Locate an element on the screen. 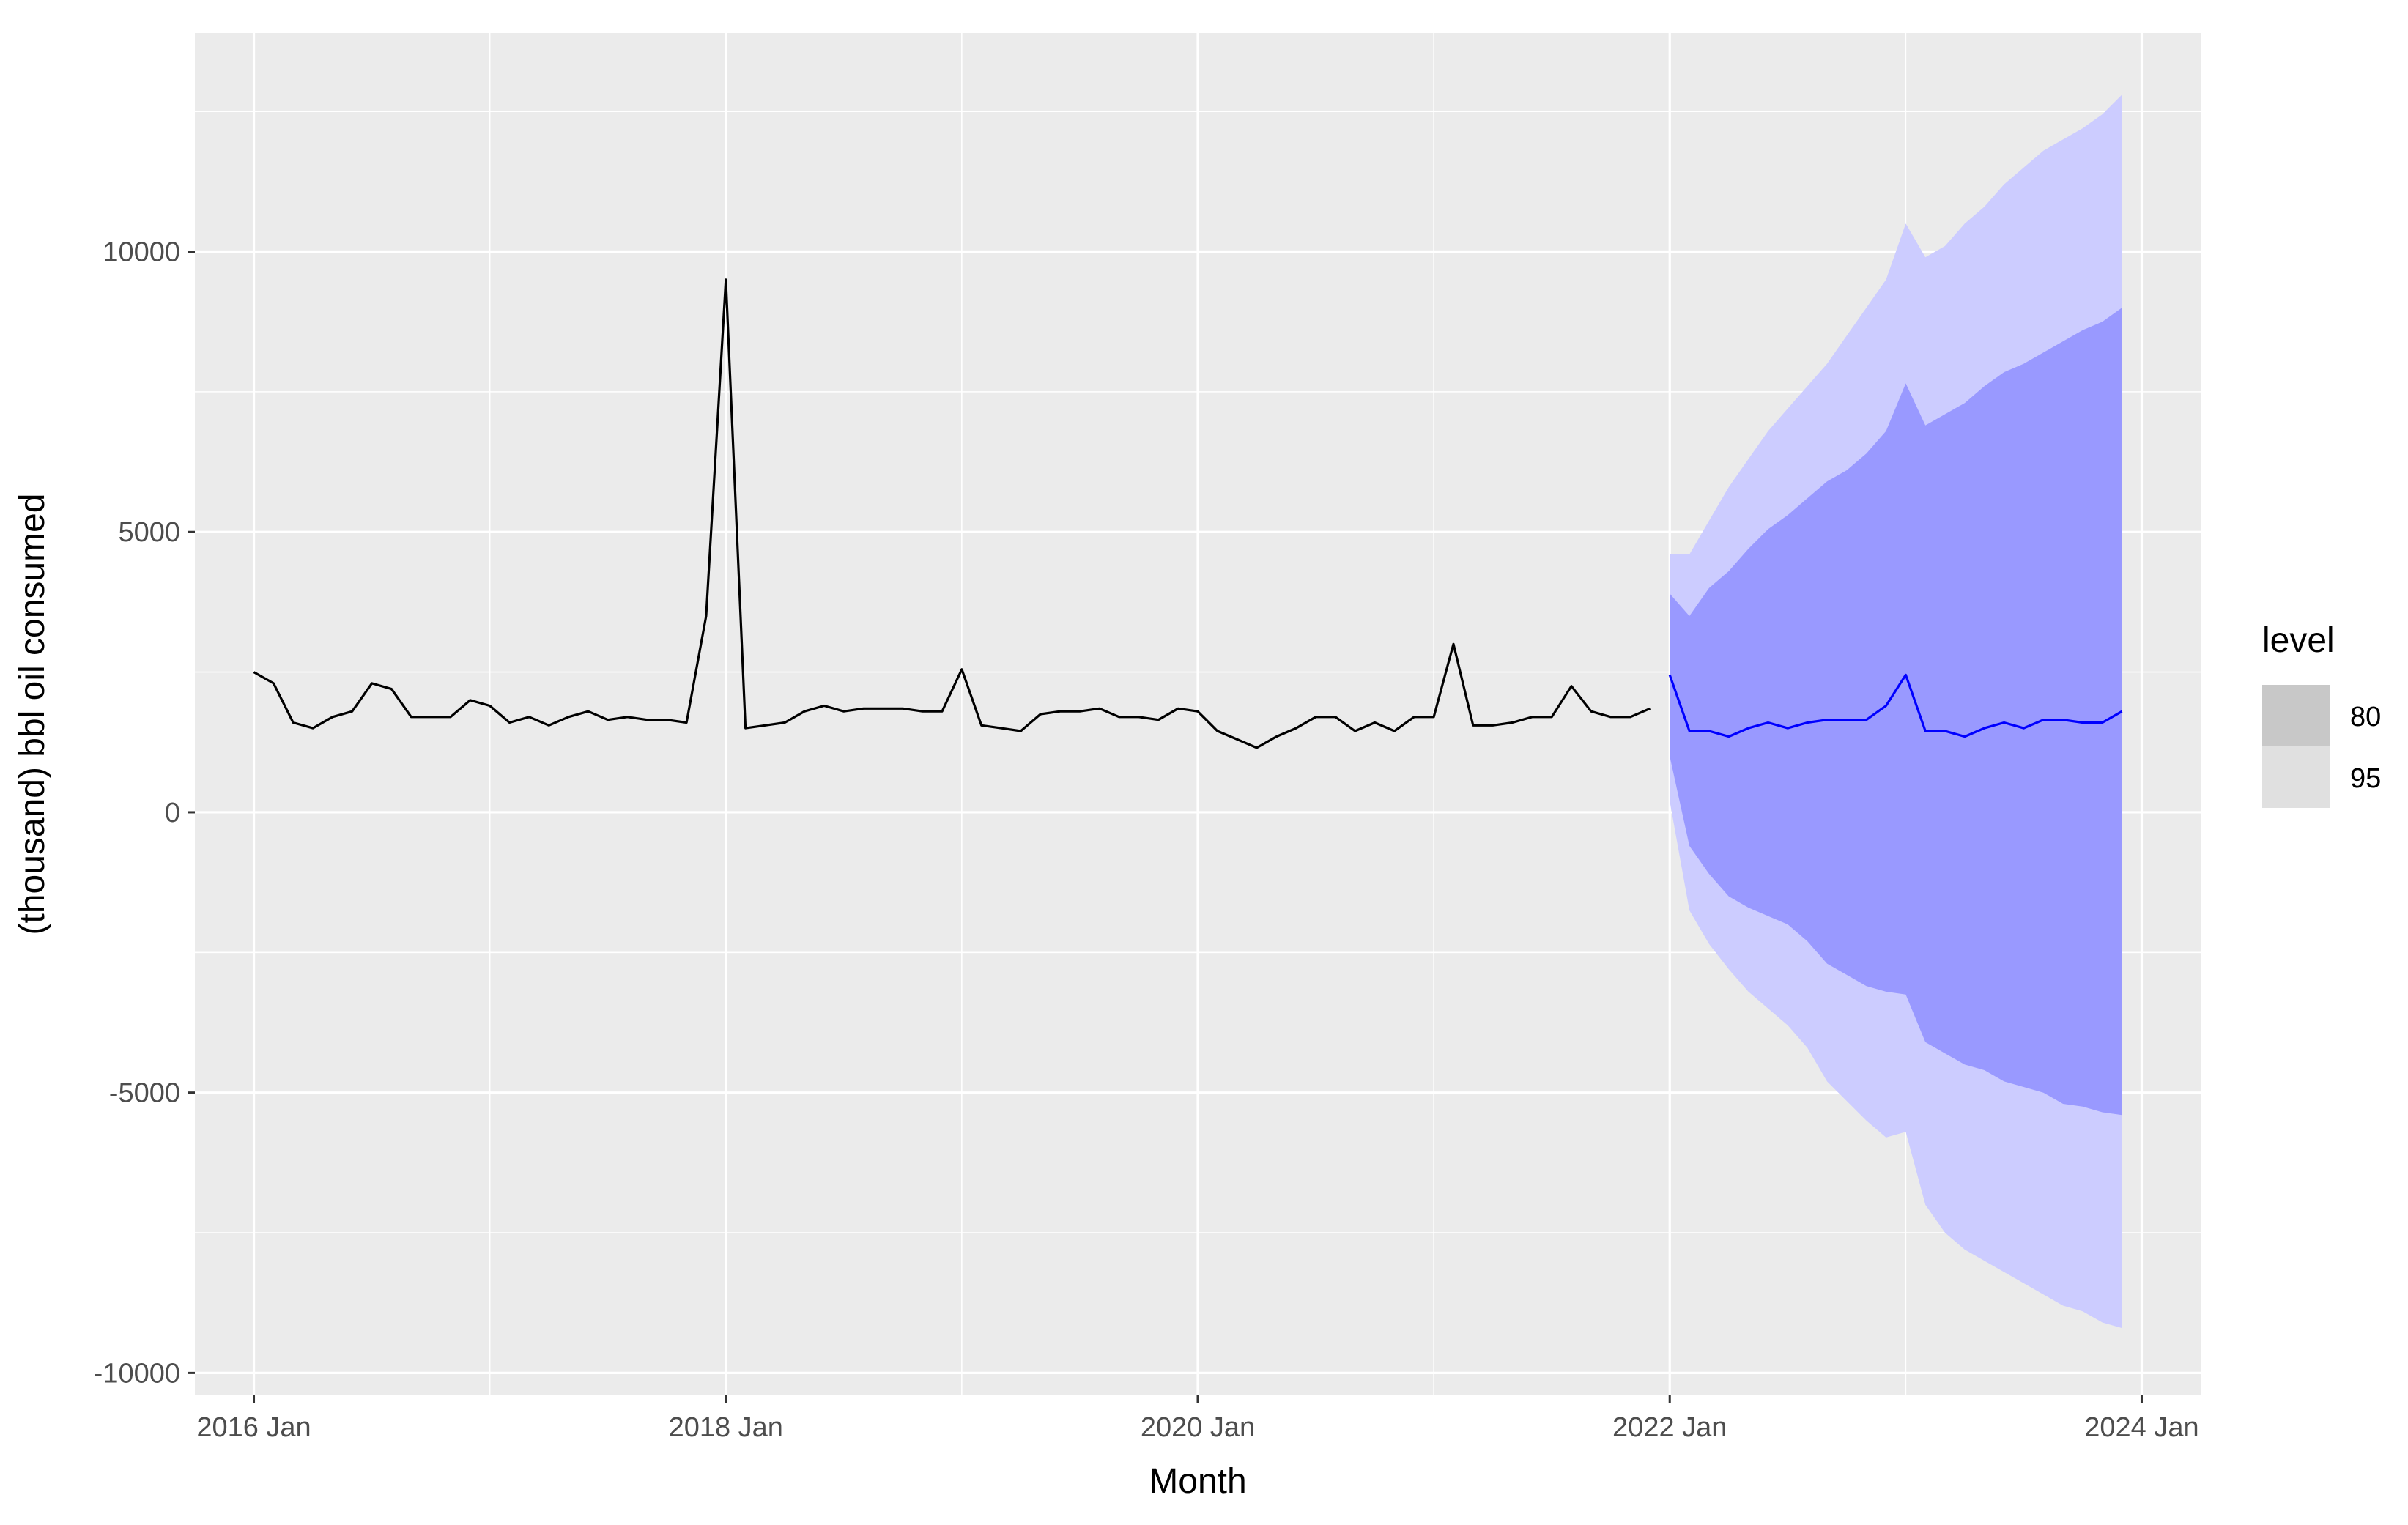  y-tick-label: 10000 is located at coordinates (141, 253).